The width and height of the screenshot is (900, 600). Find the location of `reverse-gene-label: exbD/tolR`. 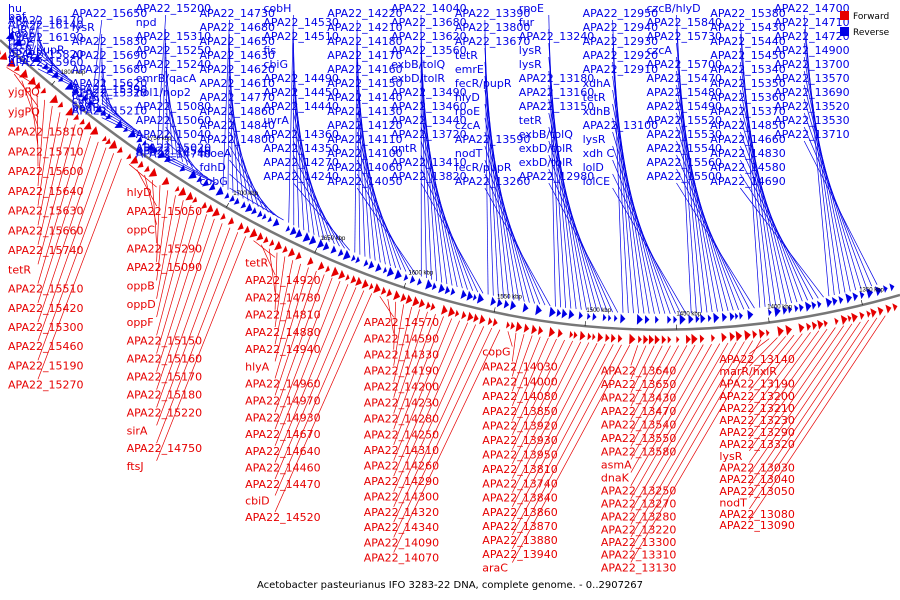

reverse-gene-label: exbD/tolR is located at coordinates (418, 78).